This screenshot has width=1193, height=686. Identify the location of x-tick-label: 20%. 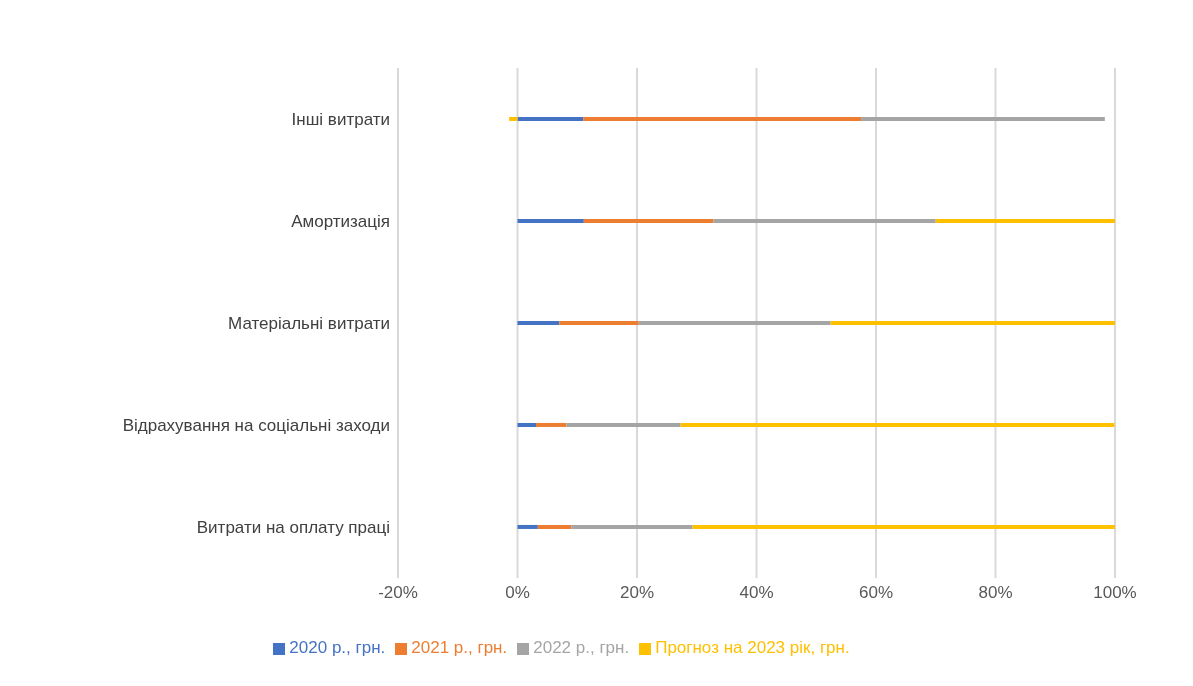
(637, 593).